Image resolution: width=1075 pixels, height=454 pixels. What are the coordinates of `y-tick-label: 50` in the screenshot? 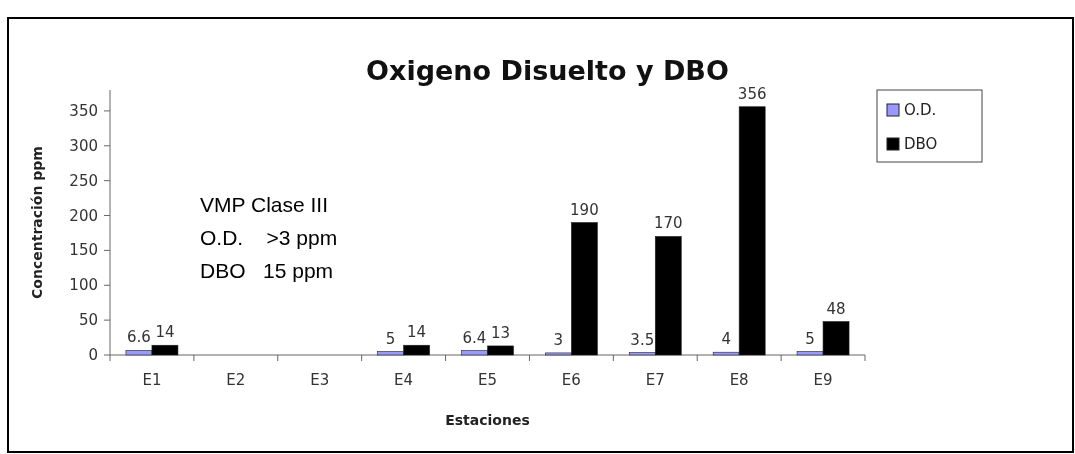 It's located at (88, 320).